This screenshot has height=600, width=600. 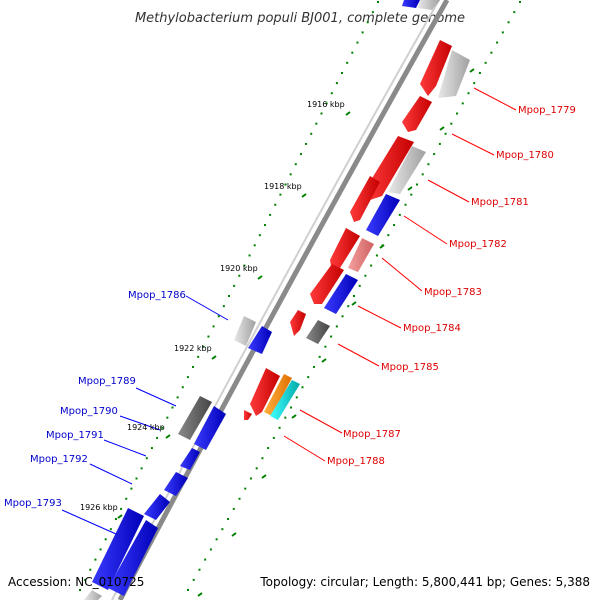 What do you see at coordinates (547, 110) in the screenshot?
I see `gene-label-mpop-1779: Mpop_1779` at bounding box center [547, 110].